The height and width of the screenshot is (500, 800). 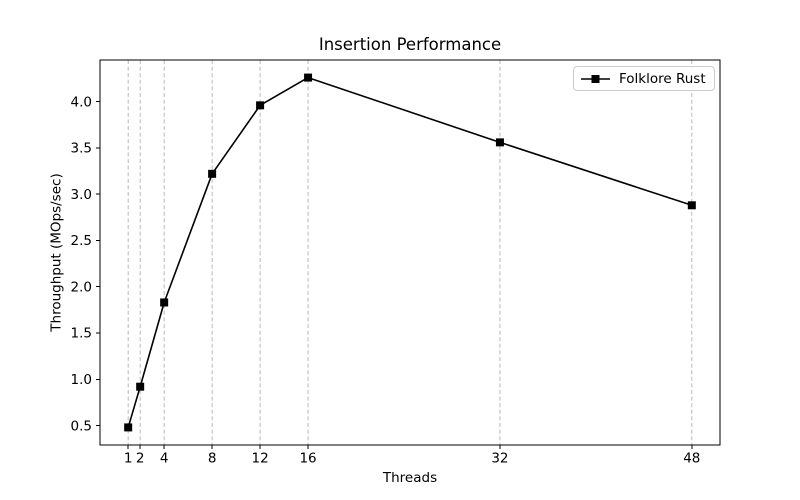 I want to click on x-tick-label: 4, so click(x=164, y=459).